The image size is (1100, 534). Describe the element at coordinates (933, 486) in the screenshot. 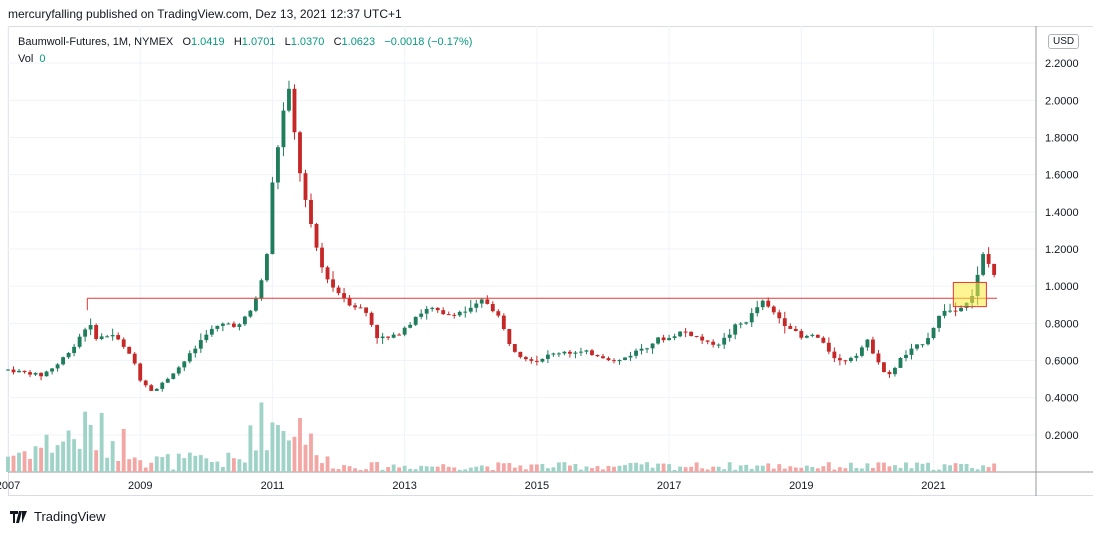

I see `x-tick-label: 2021` at that location.